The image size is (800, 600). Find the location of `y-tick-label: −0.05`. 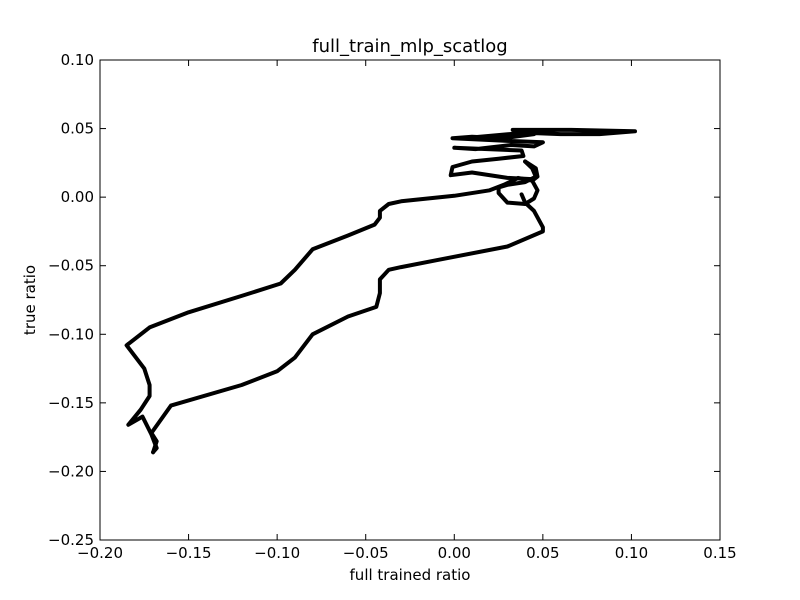

y-tick-label: −0.05 is located at coordinates (71, 266).